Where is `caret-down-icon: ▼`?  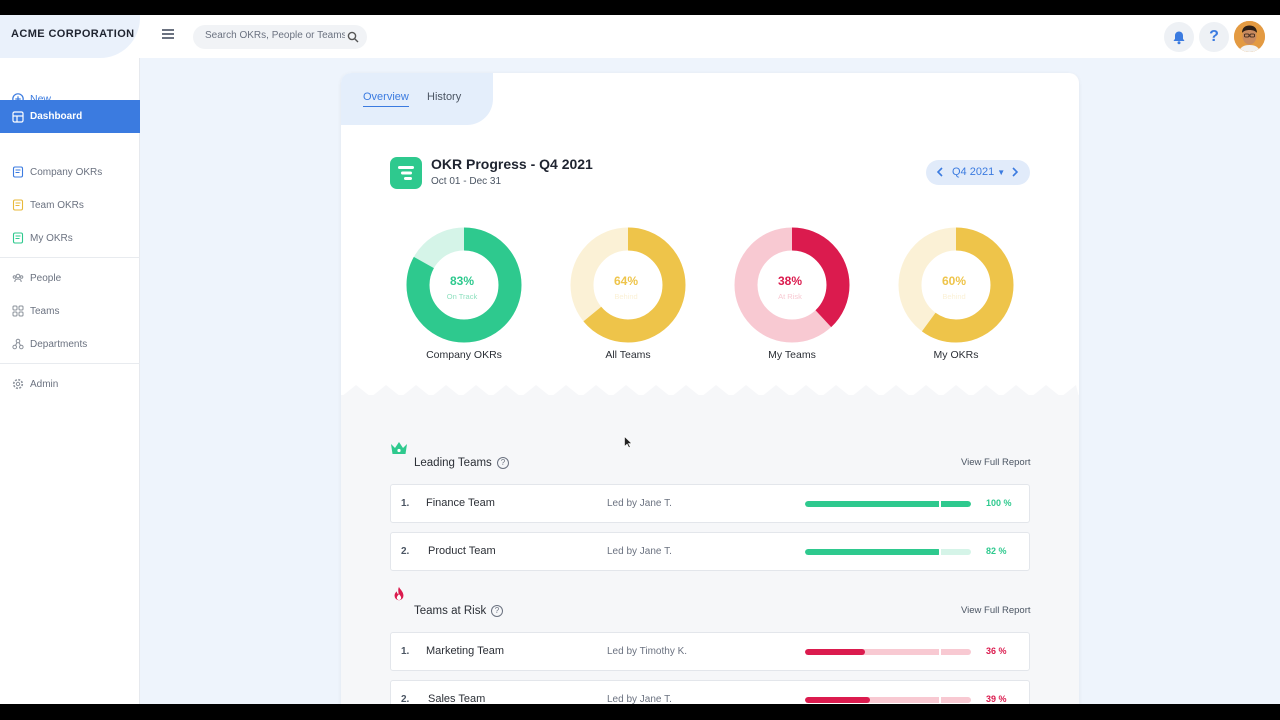
caret-down-icon: ▼ is located at coordinates (1001, 172).